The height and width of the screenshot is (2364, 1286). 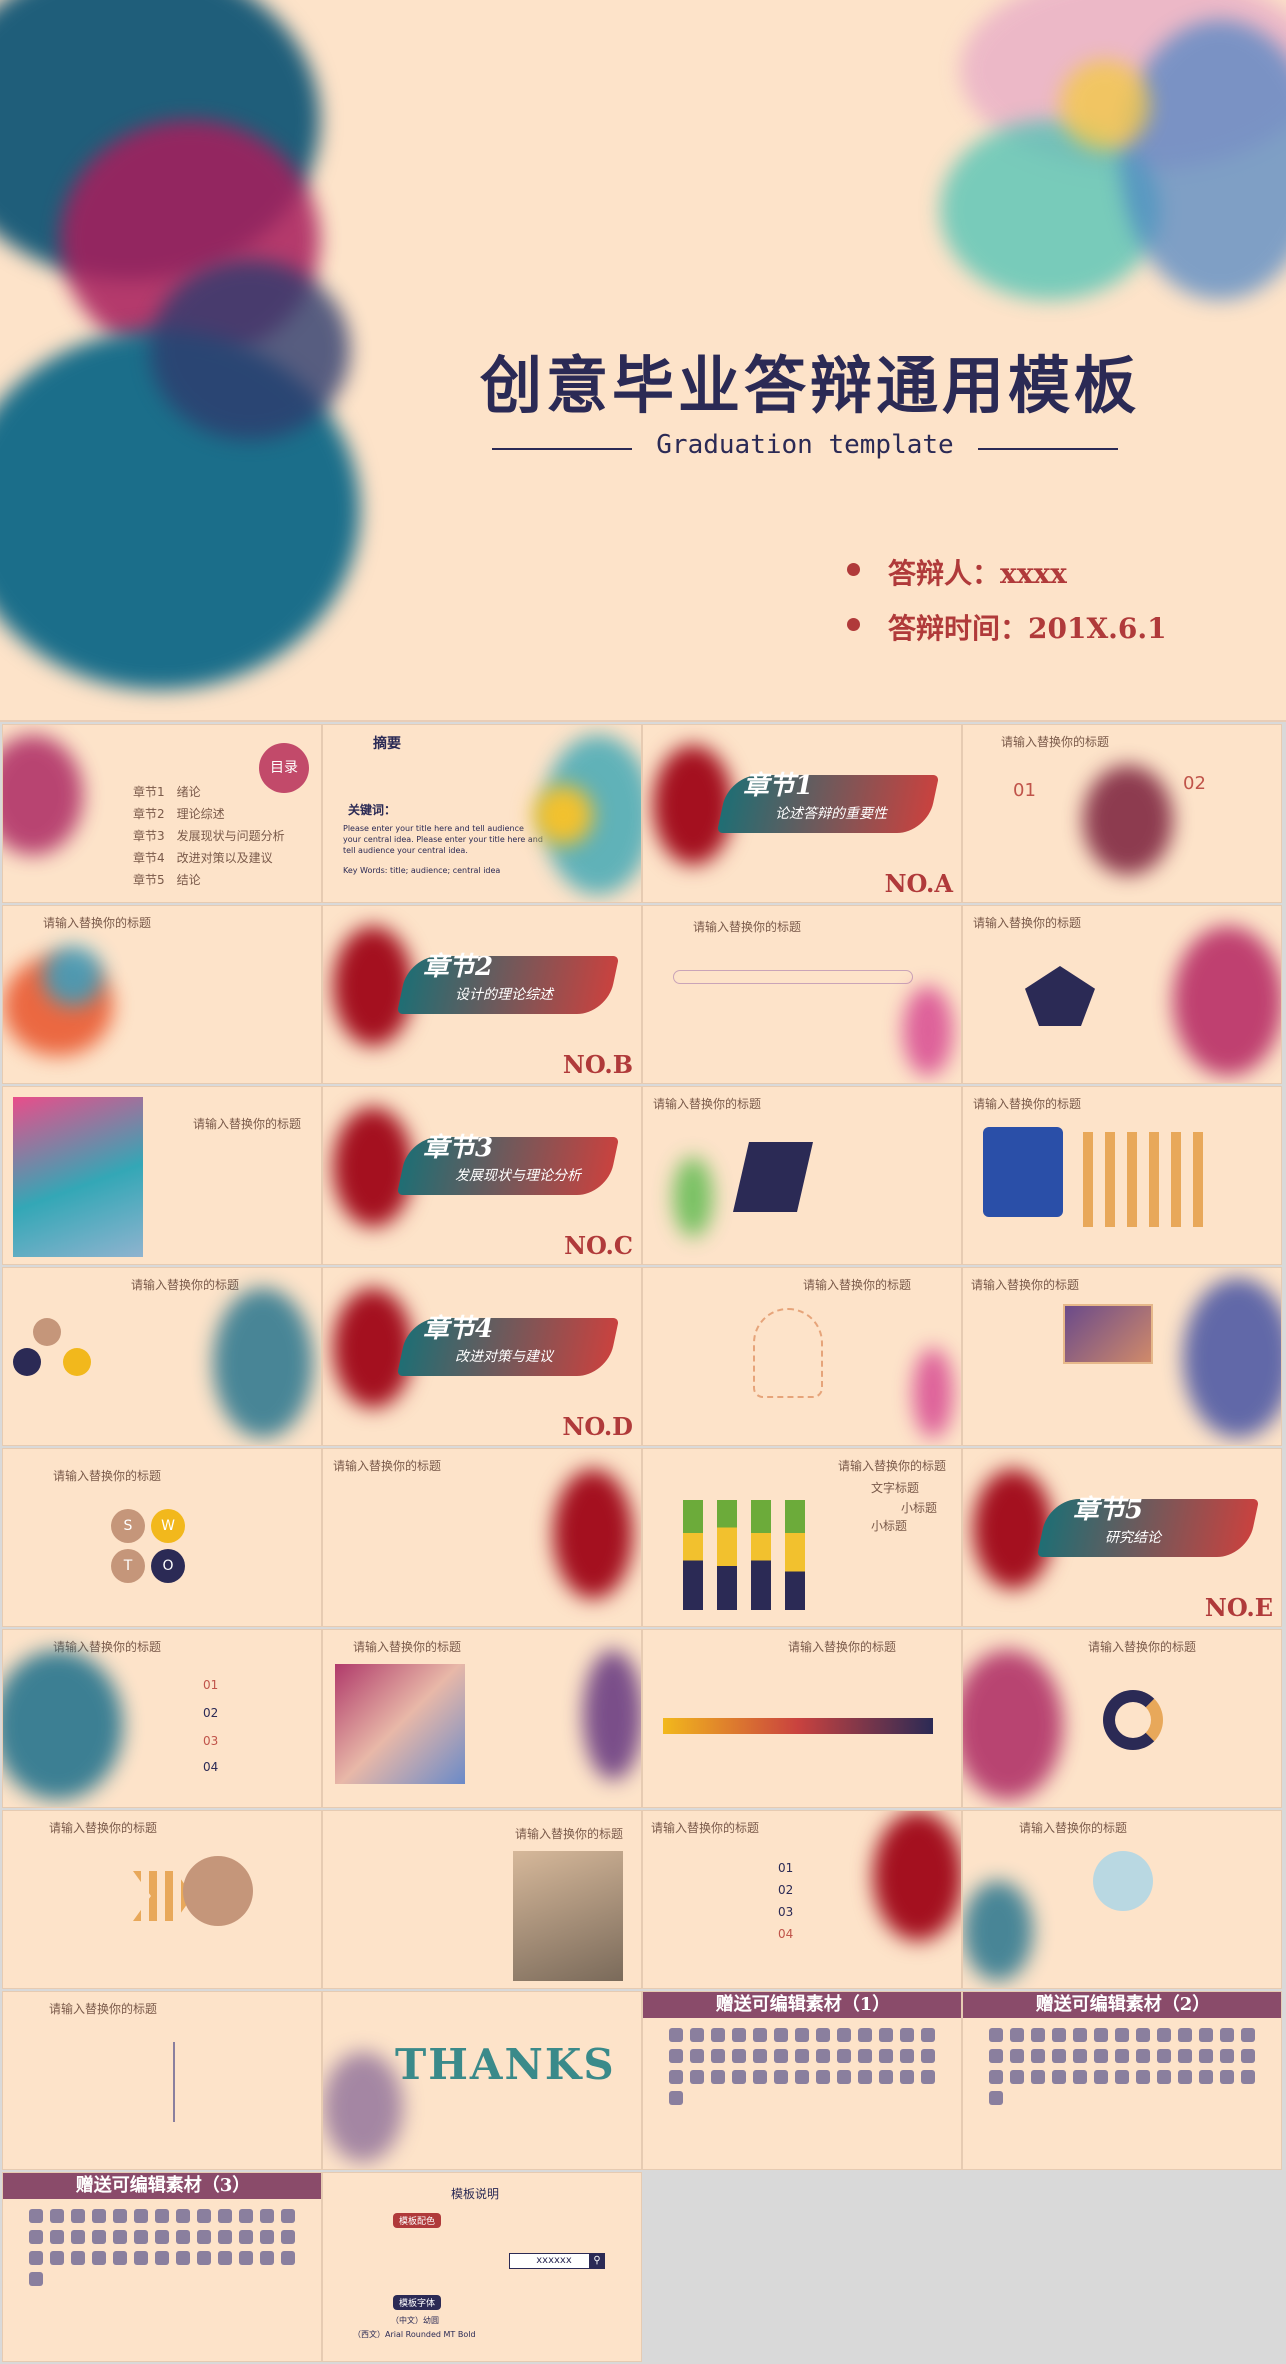 I want to click on slide-thanks: THANKS, so click(x=482, y=2080).